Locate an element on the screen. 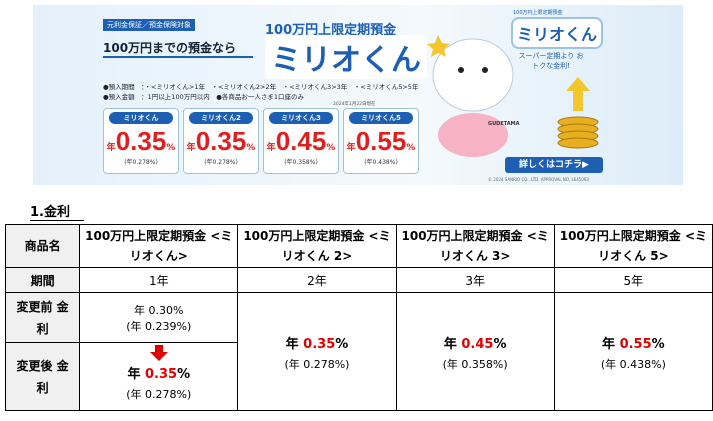 The height and width of the screenshot is (421, 713). header-cell: 100万円上限定期預金 <ミリオくん 3> is located at coordinates (475, 246).